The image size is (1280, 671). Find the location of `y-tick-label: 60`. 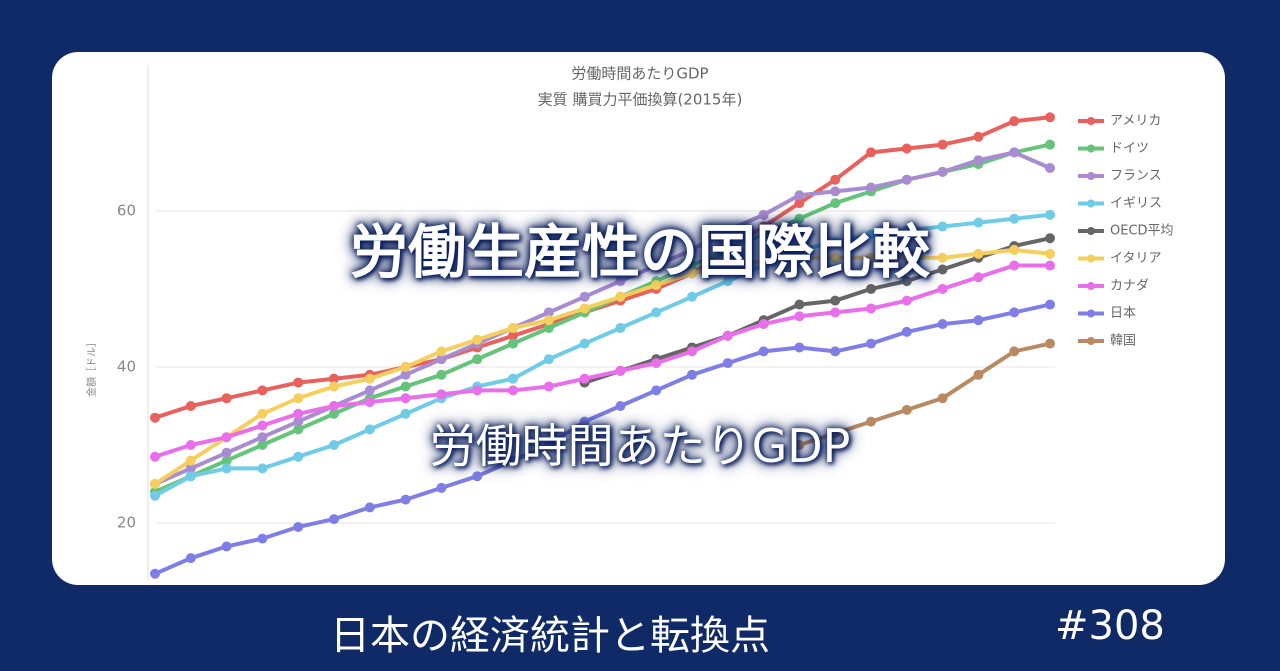

y-tick-label: 60 is located at coordinates (126, 210).